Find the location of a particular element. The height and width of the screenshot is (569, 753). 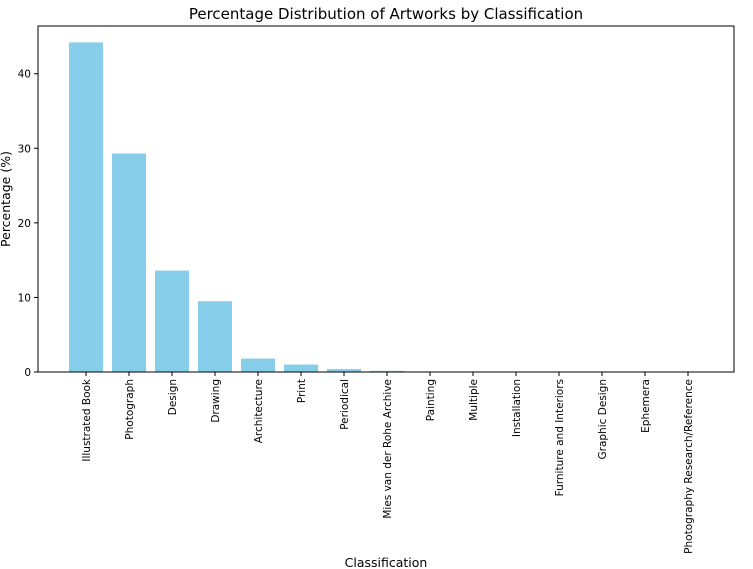

bar-architecture is located at coordinates (258, 365).